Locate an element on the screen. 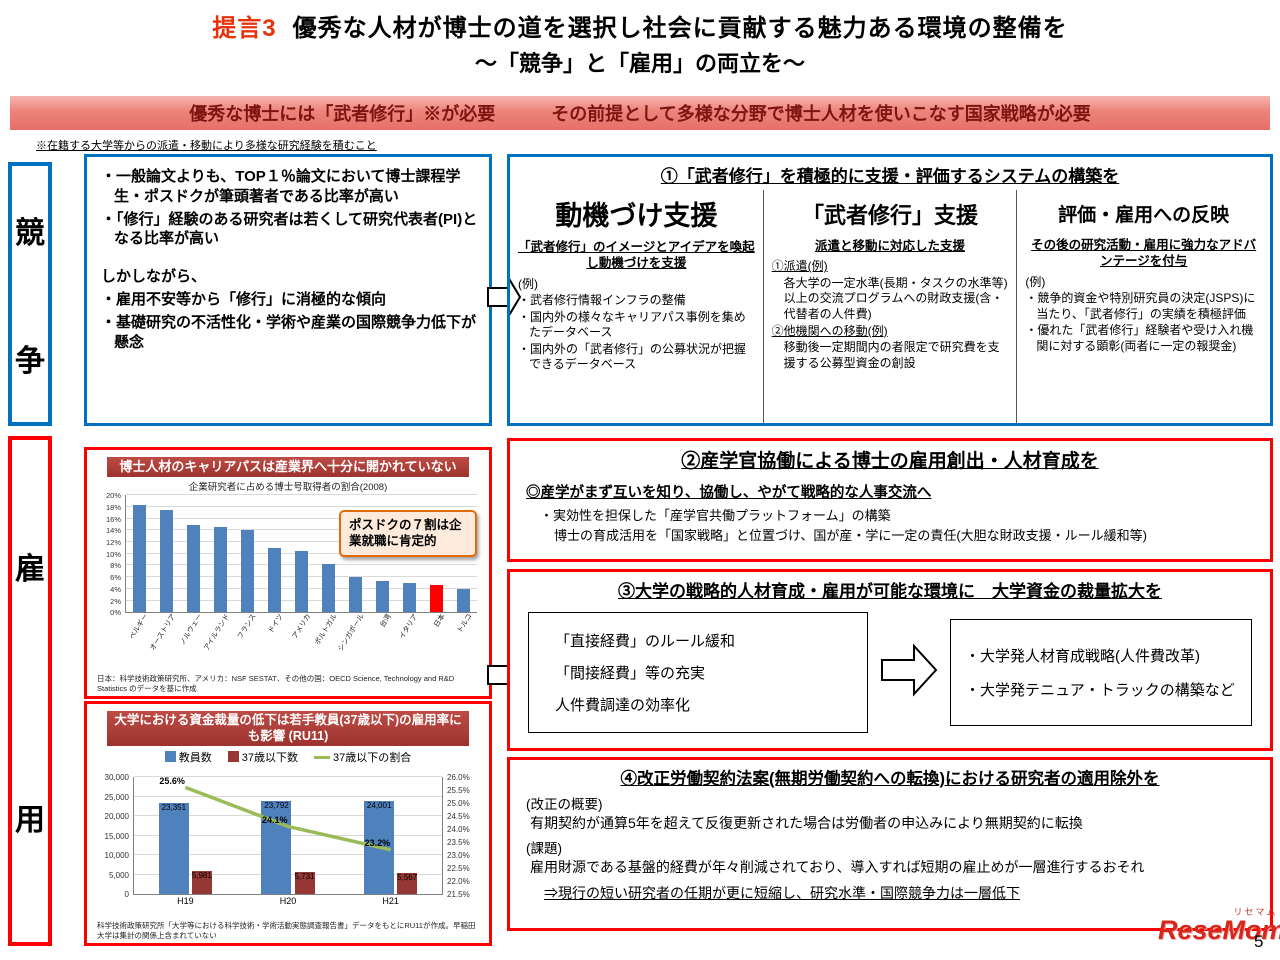 This screenshot has height=960, width=1280. resemom-logo: リセマム ReseMom is located at coordinates (1219, 926).